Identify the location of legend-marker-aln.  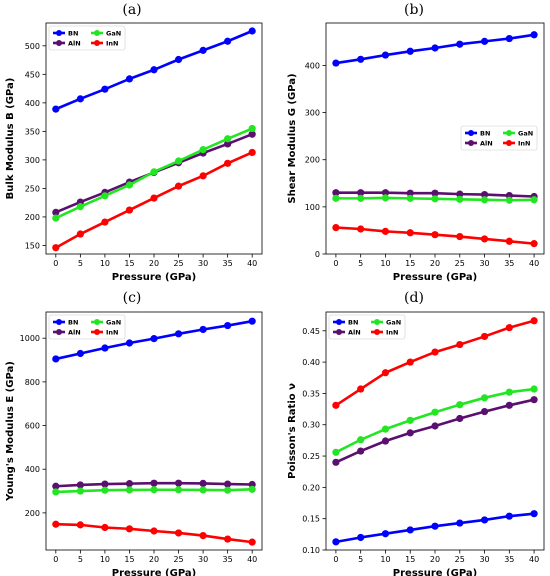
(59, 332).